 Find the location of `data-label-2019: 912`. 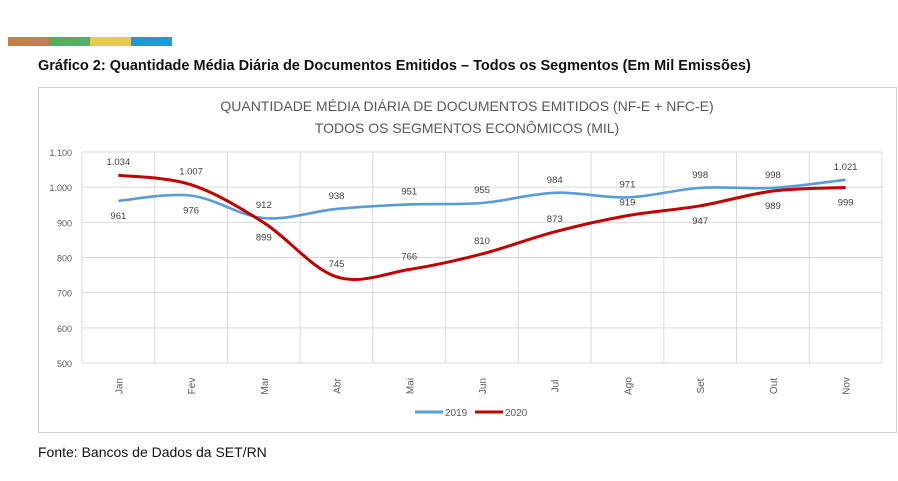

data-label-2019: 912 is located at coordinates (264, 205).